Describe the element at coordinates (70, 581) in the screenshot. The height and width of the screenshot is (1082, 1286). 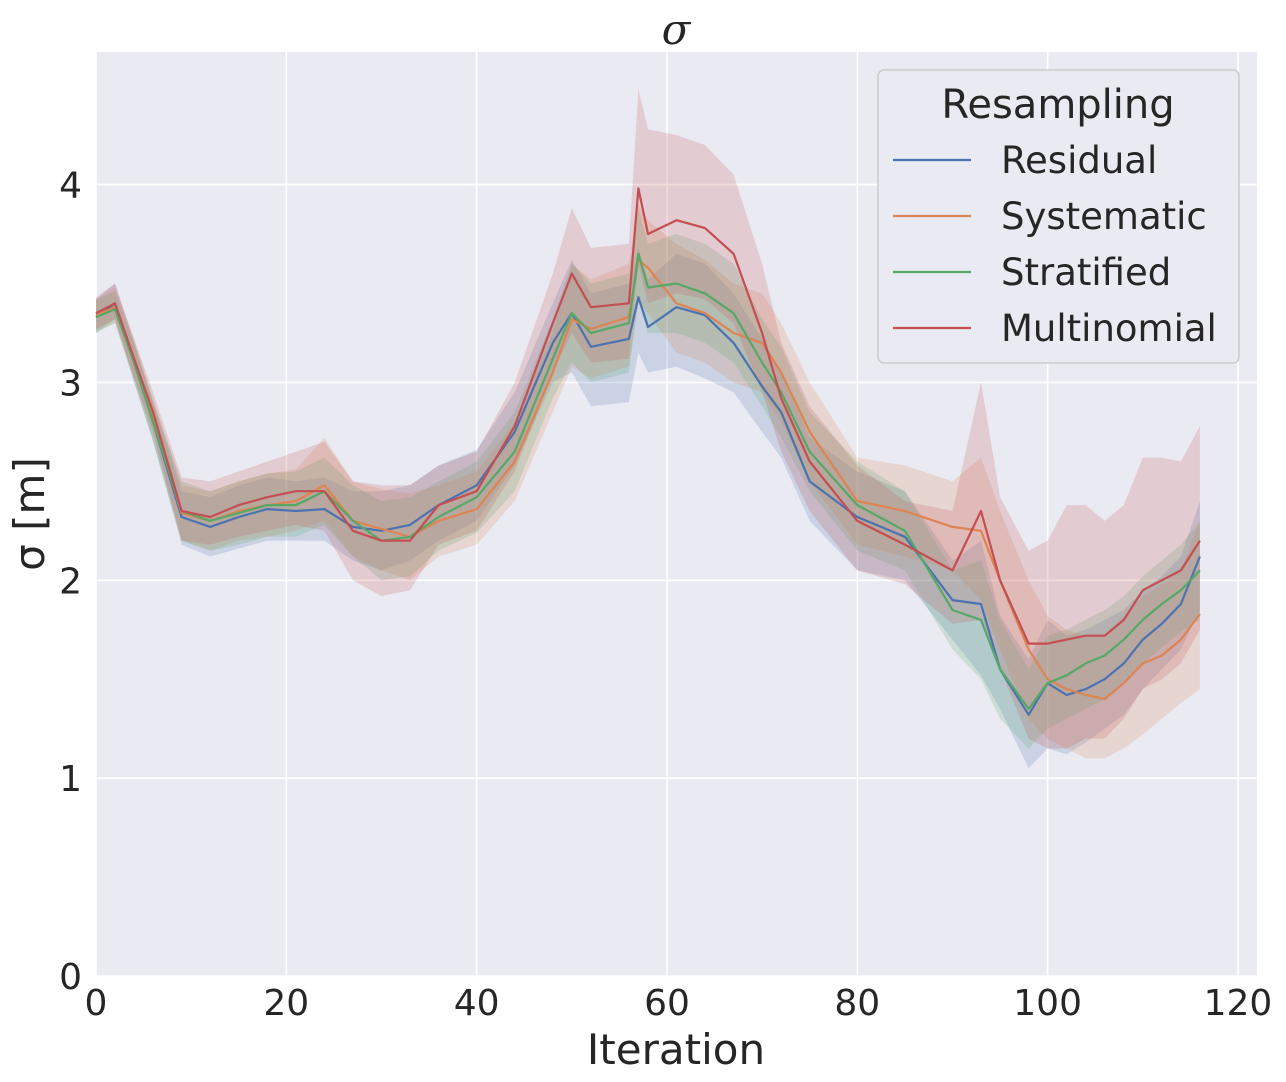
I see `y-tick-label: 2` at that location.